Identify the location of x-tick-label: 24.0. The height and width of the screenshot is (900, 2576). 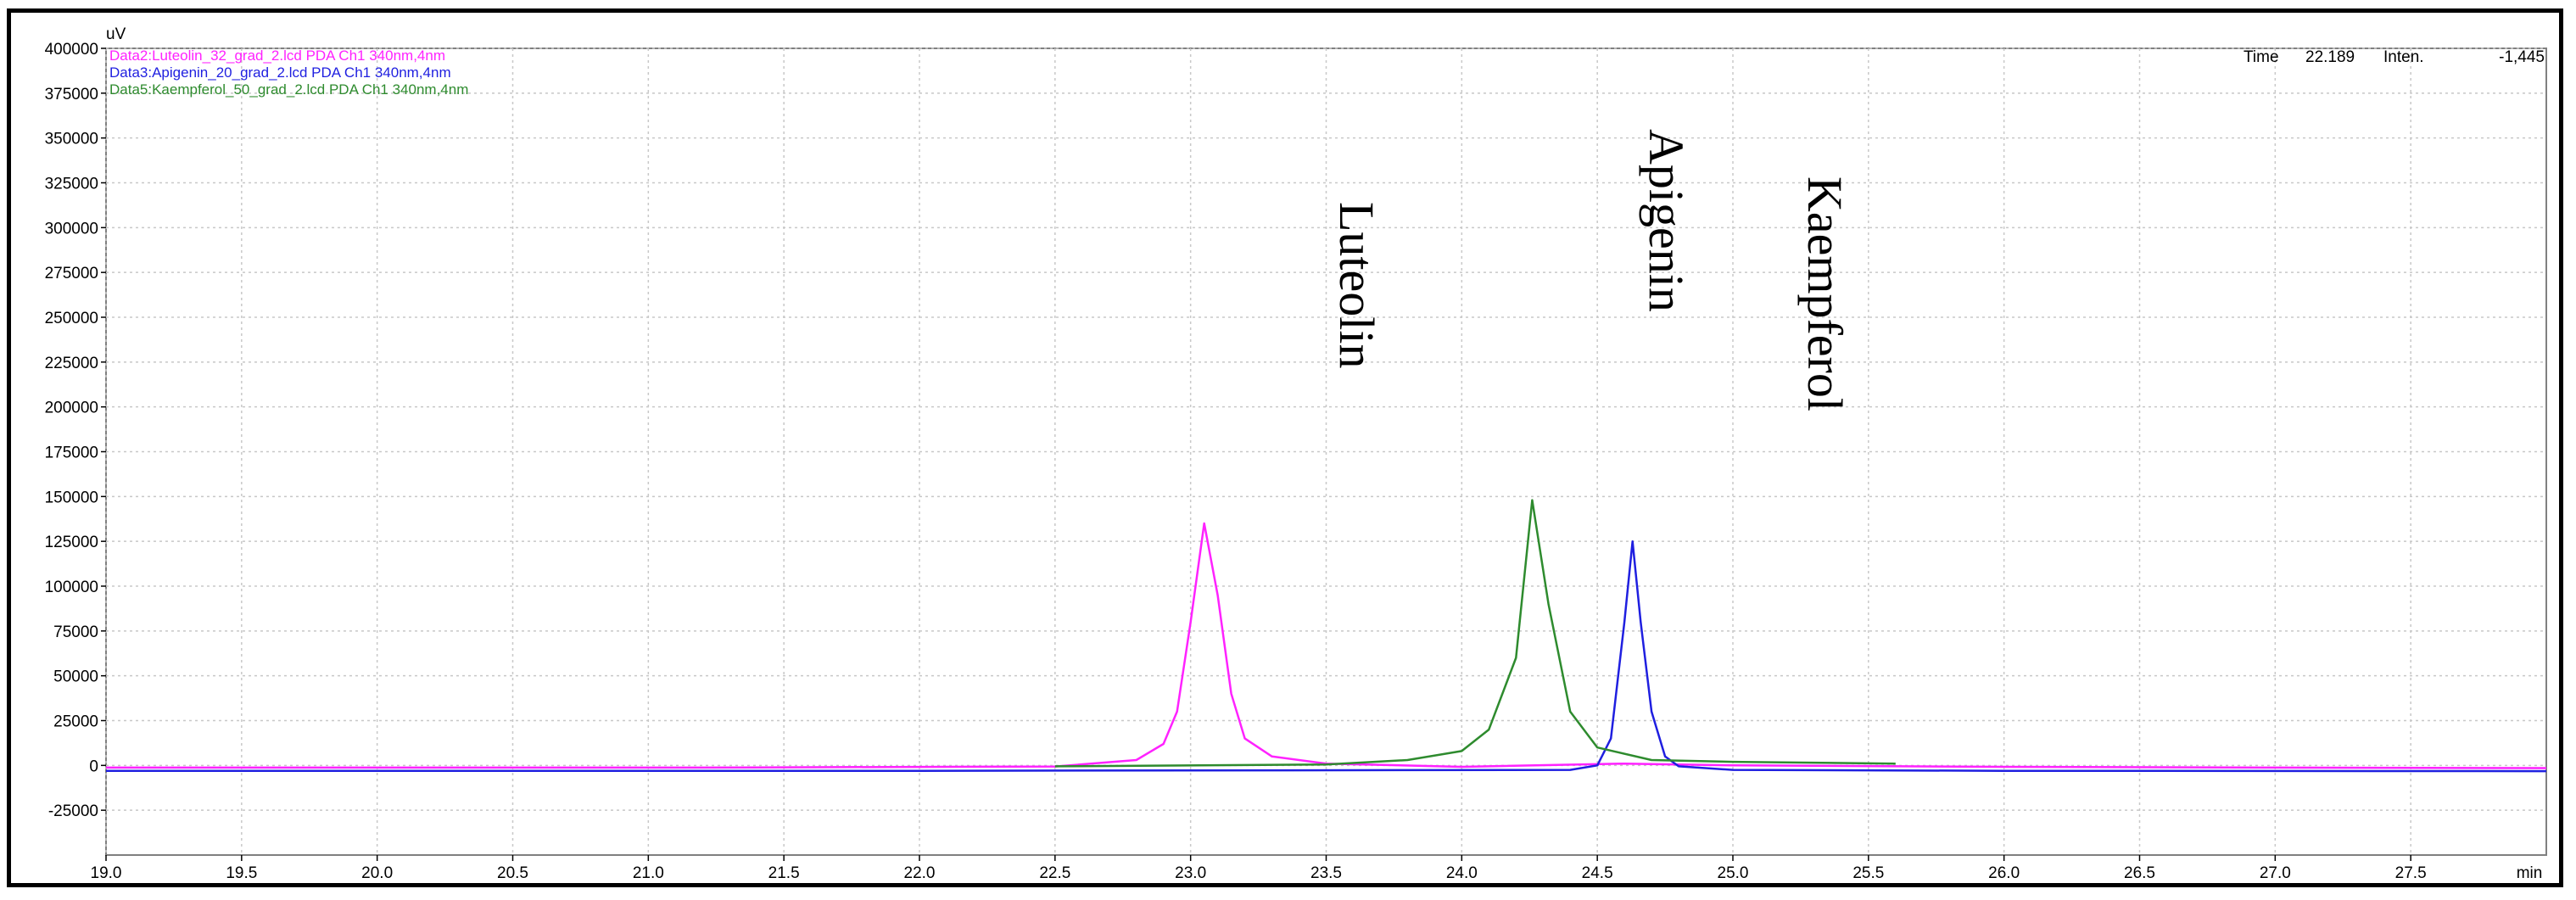
(1462, 873).